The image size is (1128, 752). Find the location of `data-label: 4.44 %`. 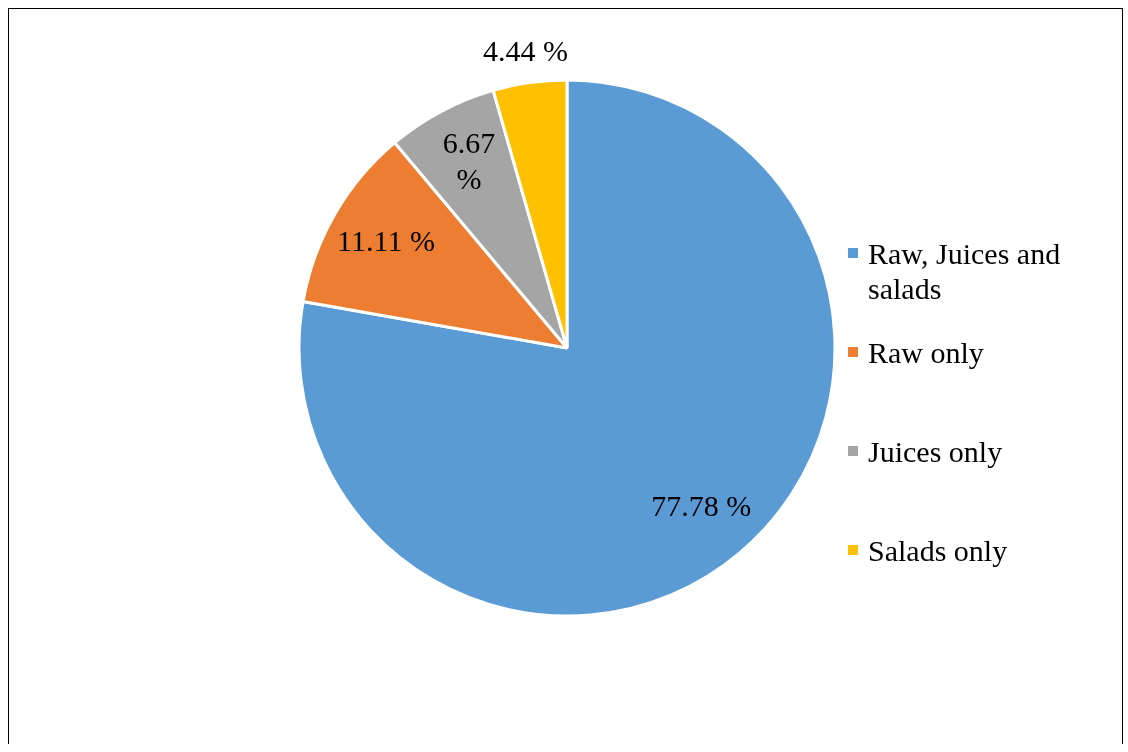

data-label: 4.44 % is located at coordinates (526, 50).